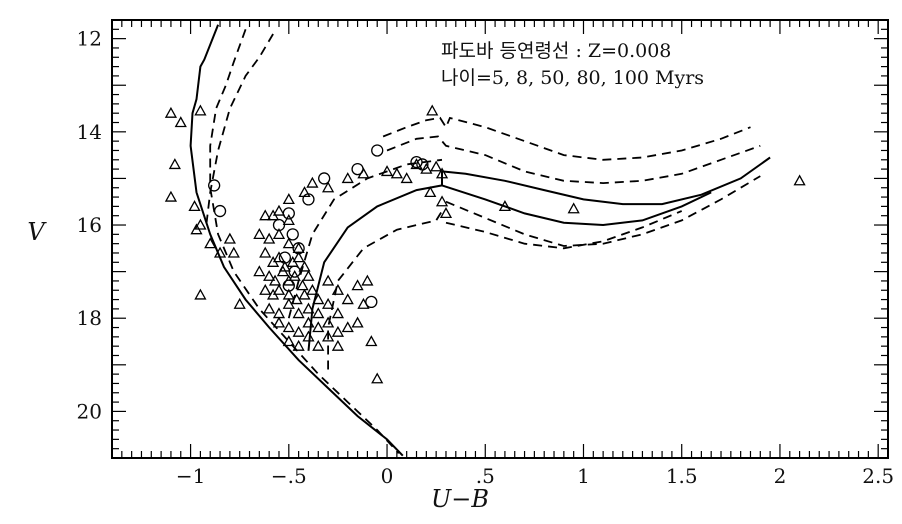 This screenshot has width=902, height=524. Describe the element at coordinates (572, 78) in the screenshot. I see `legend-line-2: 나이=5, 8, 50, 80, 100 Myrs` at that location.